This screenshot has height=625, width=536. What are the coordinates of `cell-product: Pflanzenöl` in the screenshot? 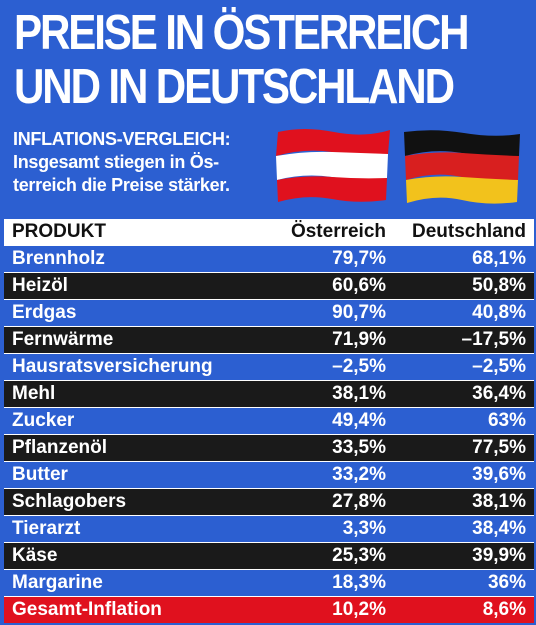 It's located at (139, 448).